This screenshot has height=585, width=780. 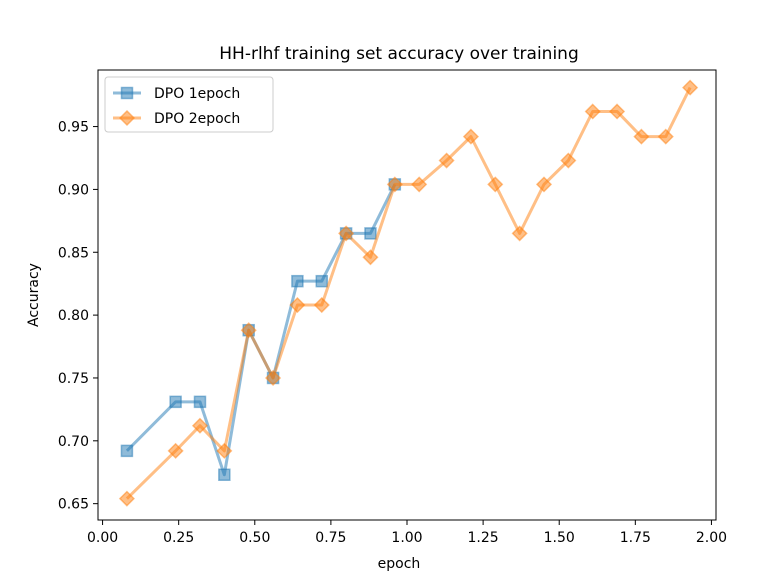 I want to click on y-tick-label: 0.75, so click(x=73, y=379).